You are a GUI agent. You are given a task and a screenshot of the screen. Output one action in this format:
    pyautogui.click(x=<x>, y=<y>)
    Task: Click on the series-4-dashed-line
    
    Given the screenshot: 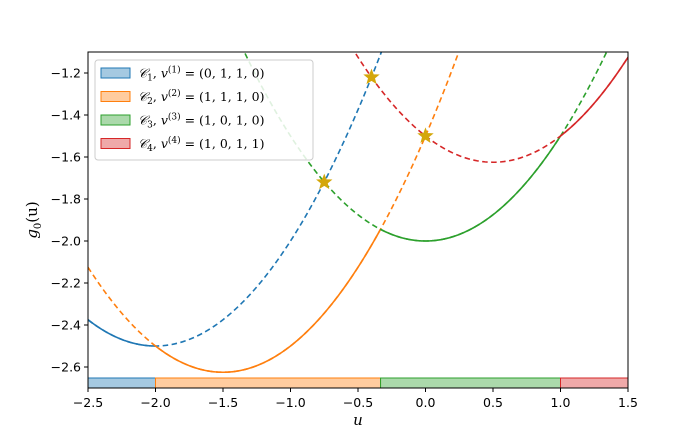 What is the action you would take?
    pyautogui.click(x=490, y=108)
    